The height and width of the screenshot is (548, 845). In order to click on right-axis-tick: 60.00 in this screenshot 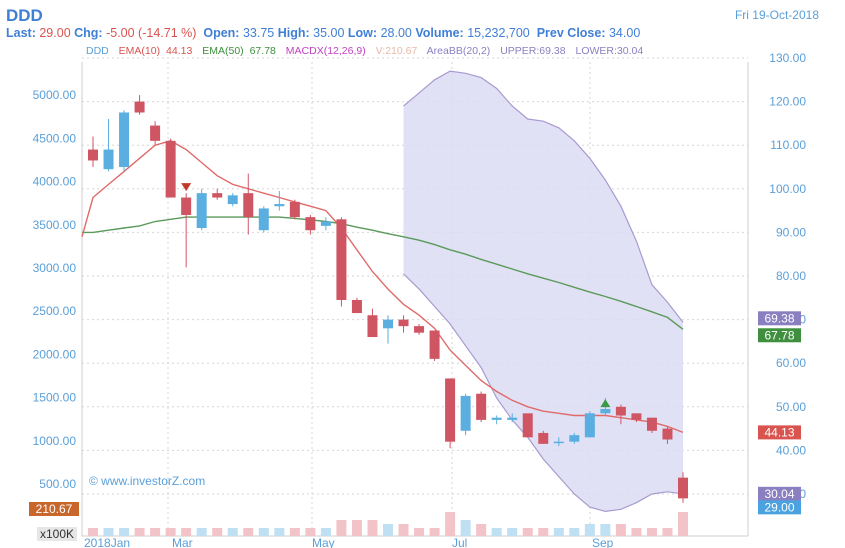, I will do `click(791, 363)`.